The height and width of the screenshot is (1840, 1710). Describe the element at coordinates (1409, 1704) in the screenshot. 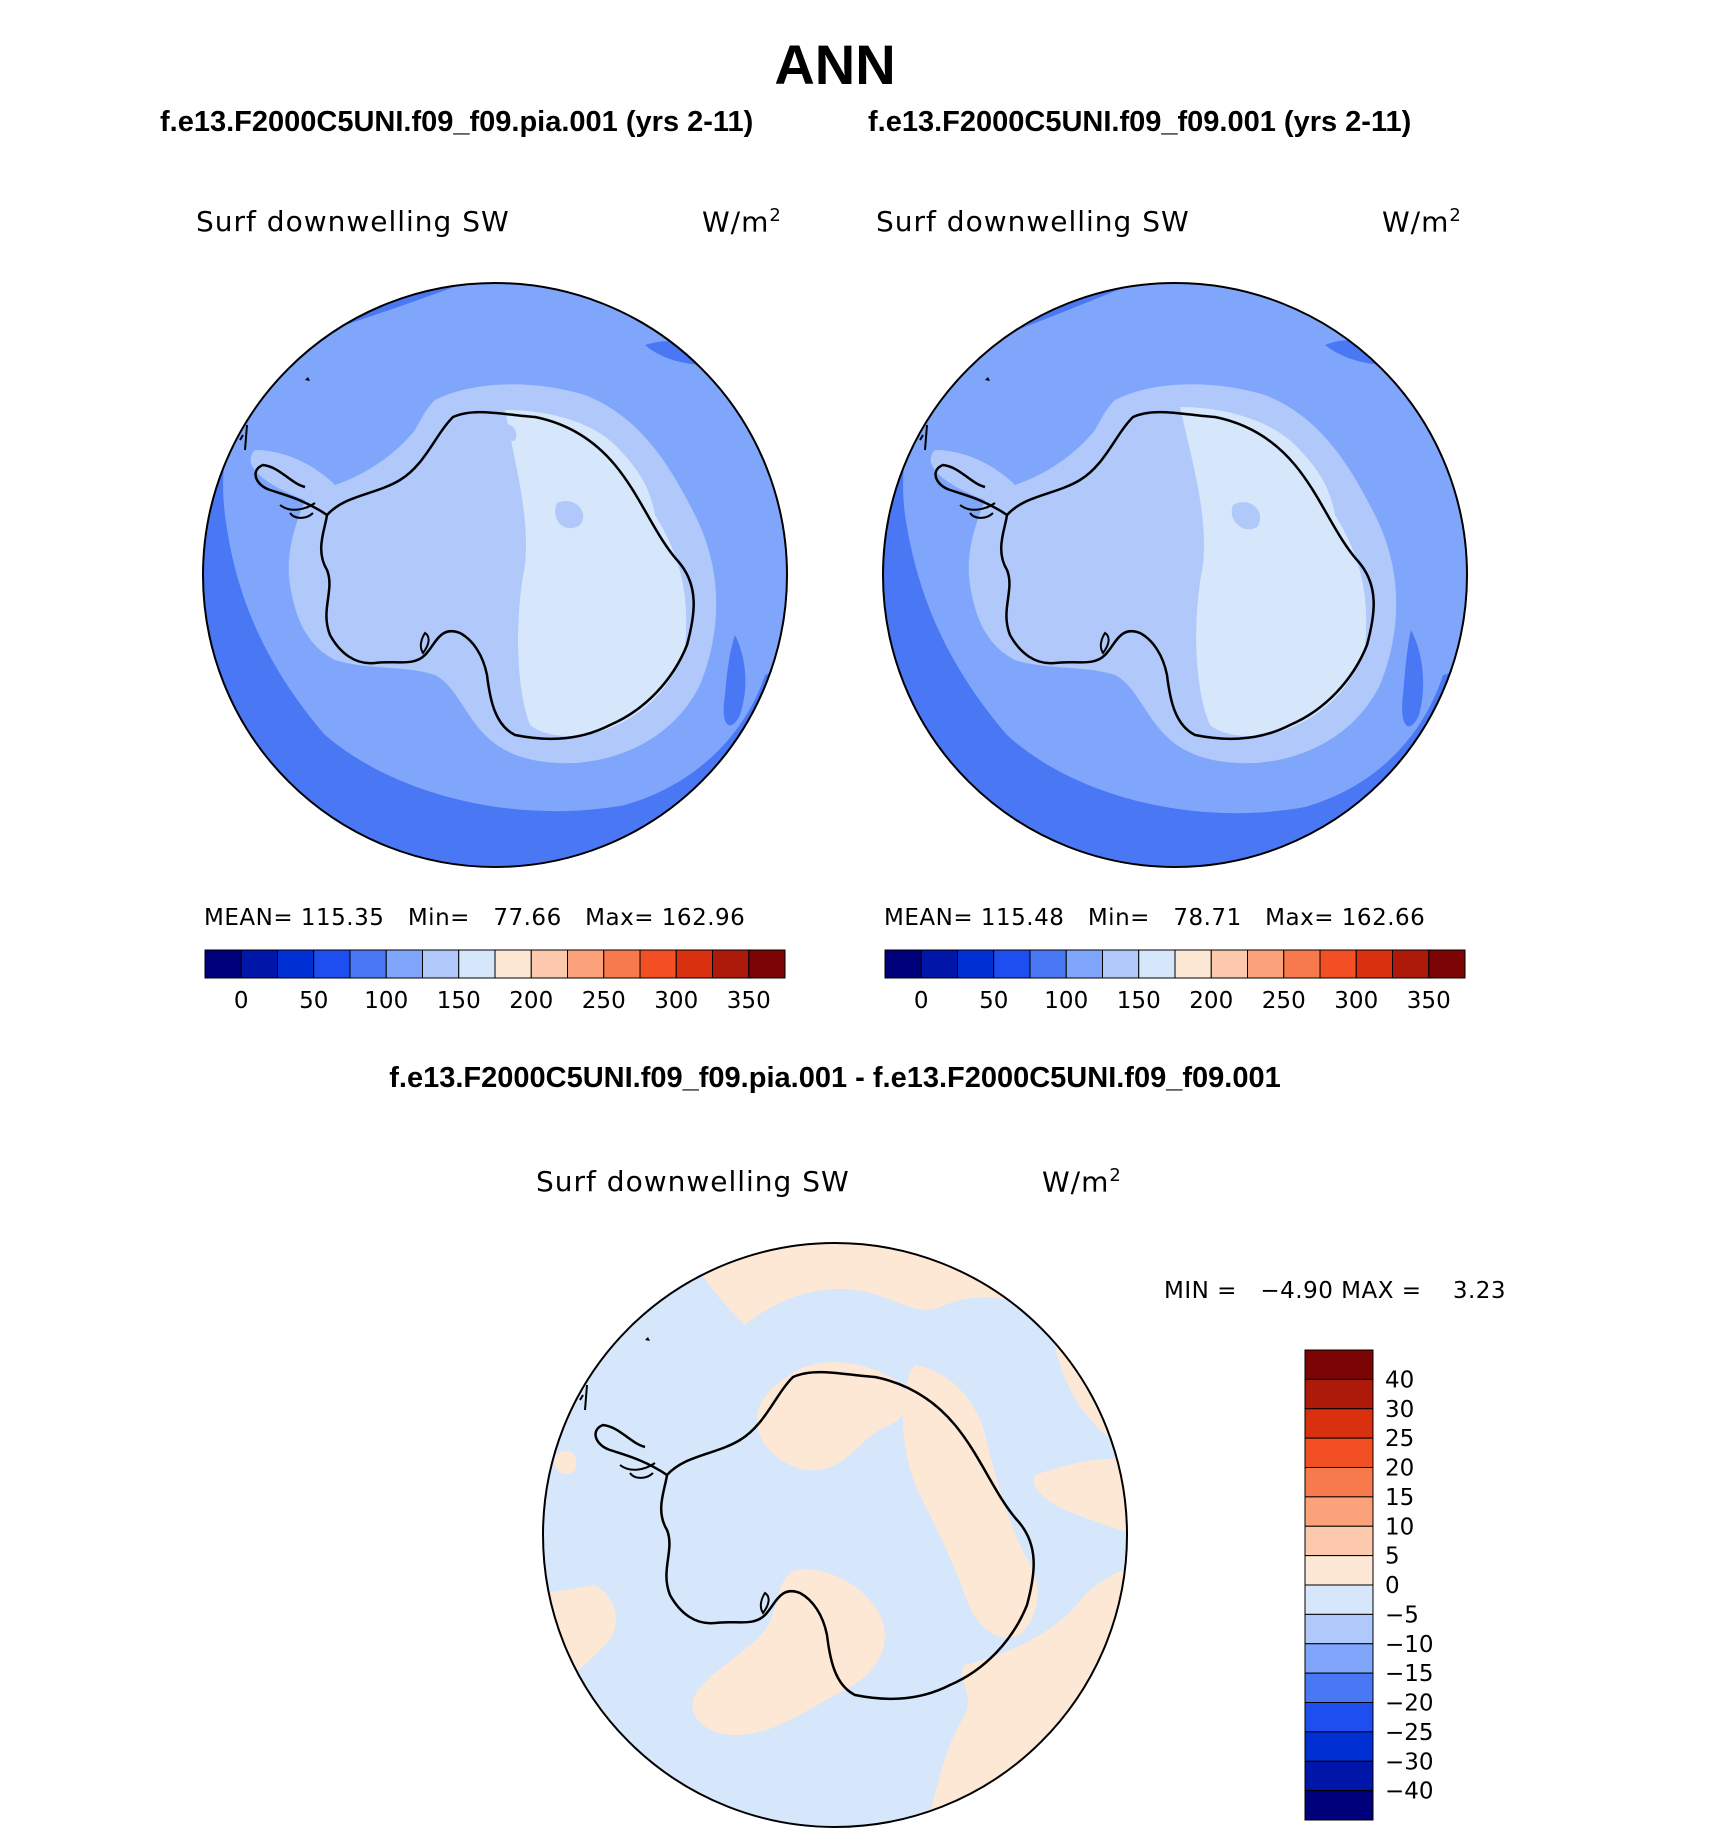

I see `colorbar-tick-label: −20` at that location.